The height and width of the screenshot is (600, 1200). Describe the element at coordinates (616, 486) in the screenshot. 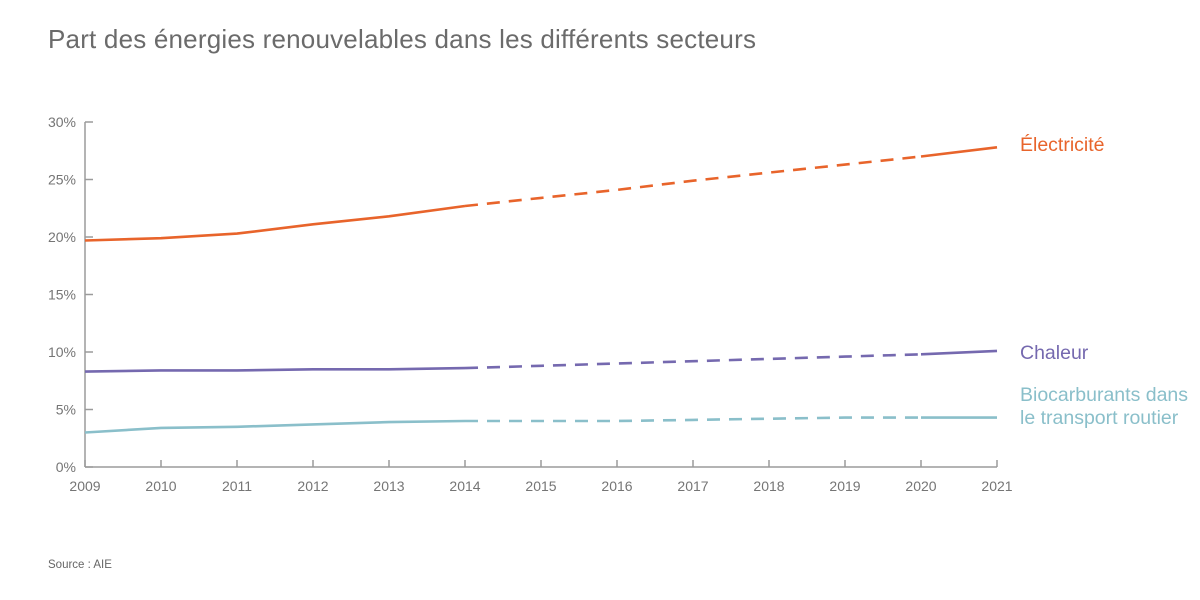

I see `x-tick-label: 2016` at that location.